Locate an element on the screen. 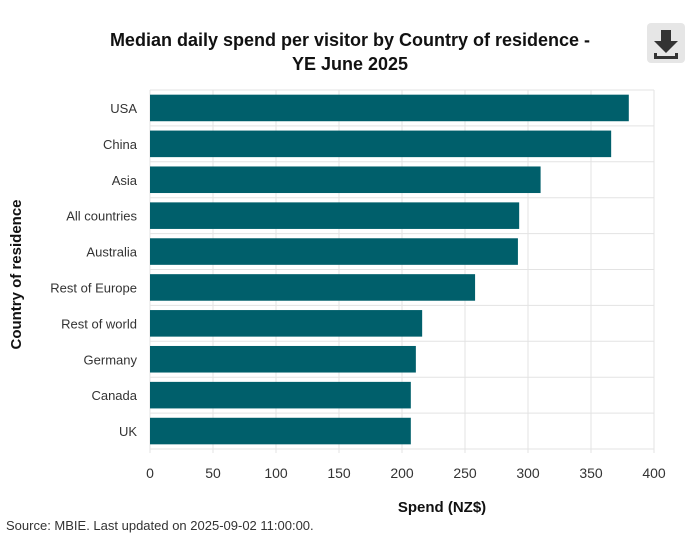 Image resolution: width=695 pixels, height=550 pixels. download-button is located at coordinates (666, 43).